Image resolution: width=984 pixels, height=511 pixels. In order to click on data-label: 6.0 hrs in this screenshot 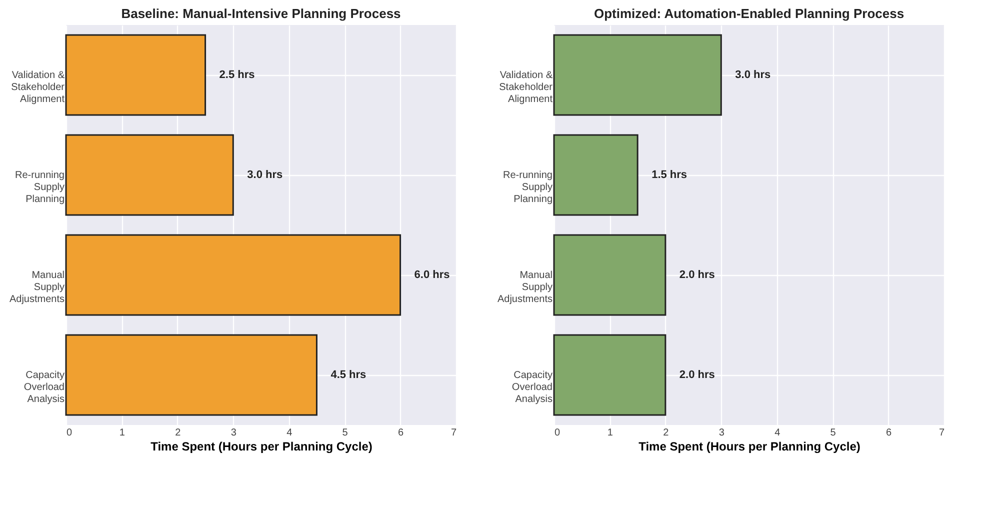, I will do `click(432, 275)`.